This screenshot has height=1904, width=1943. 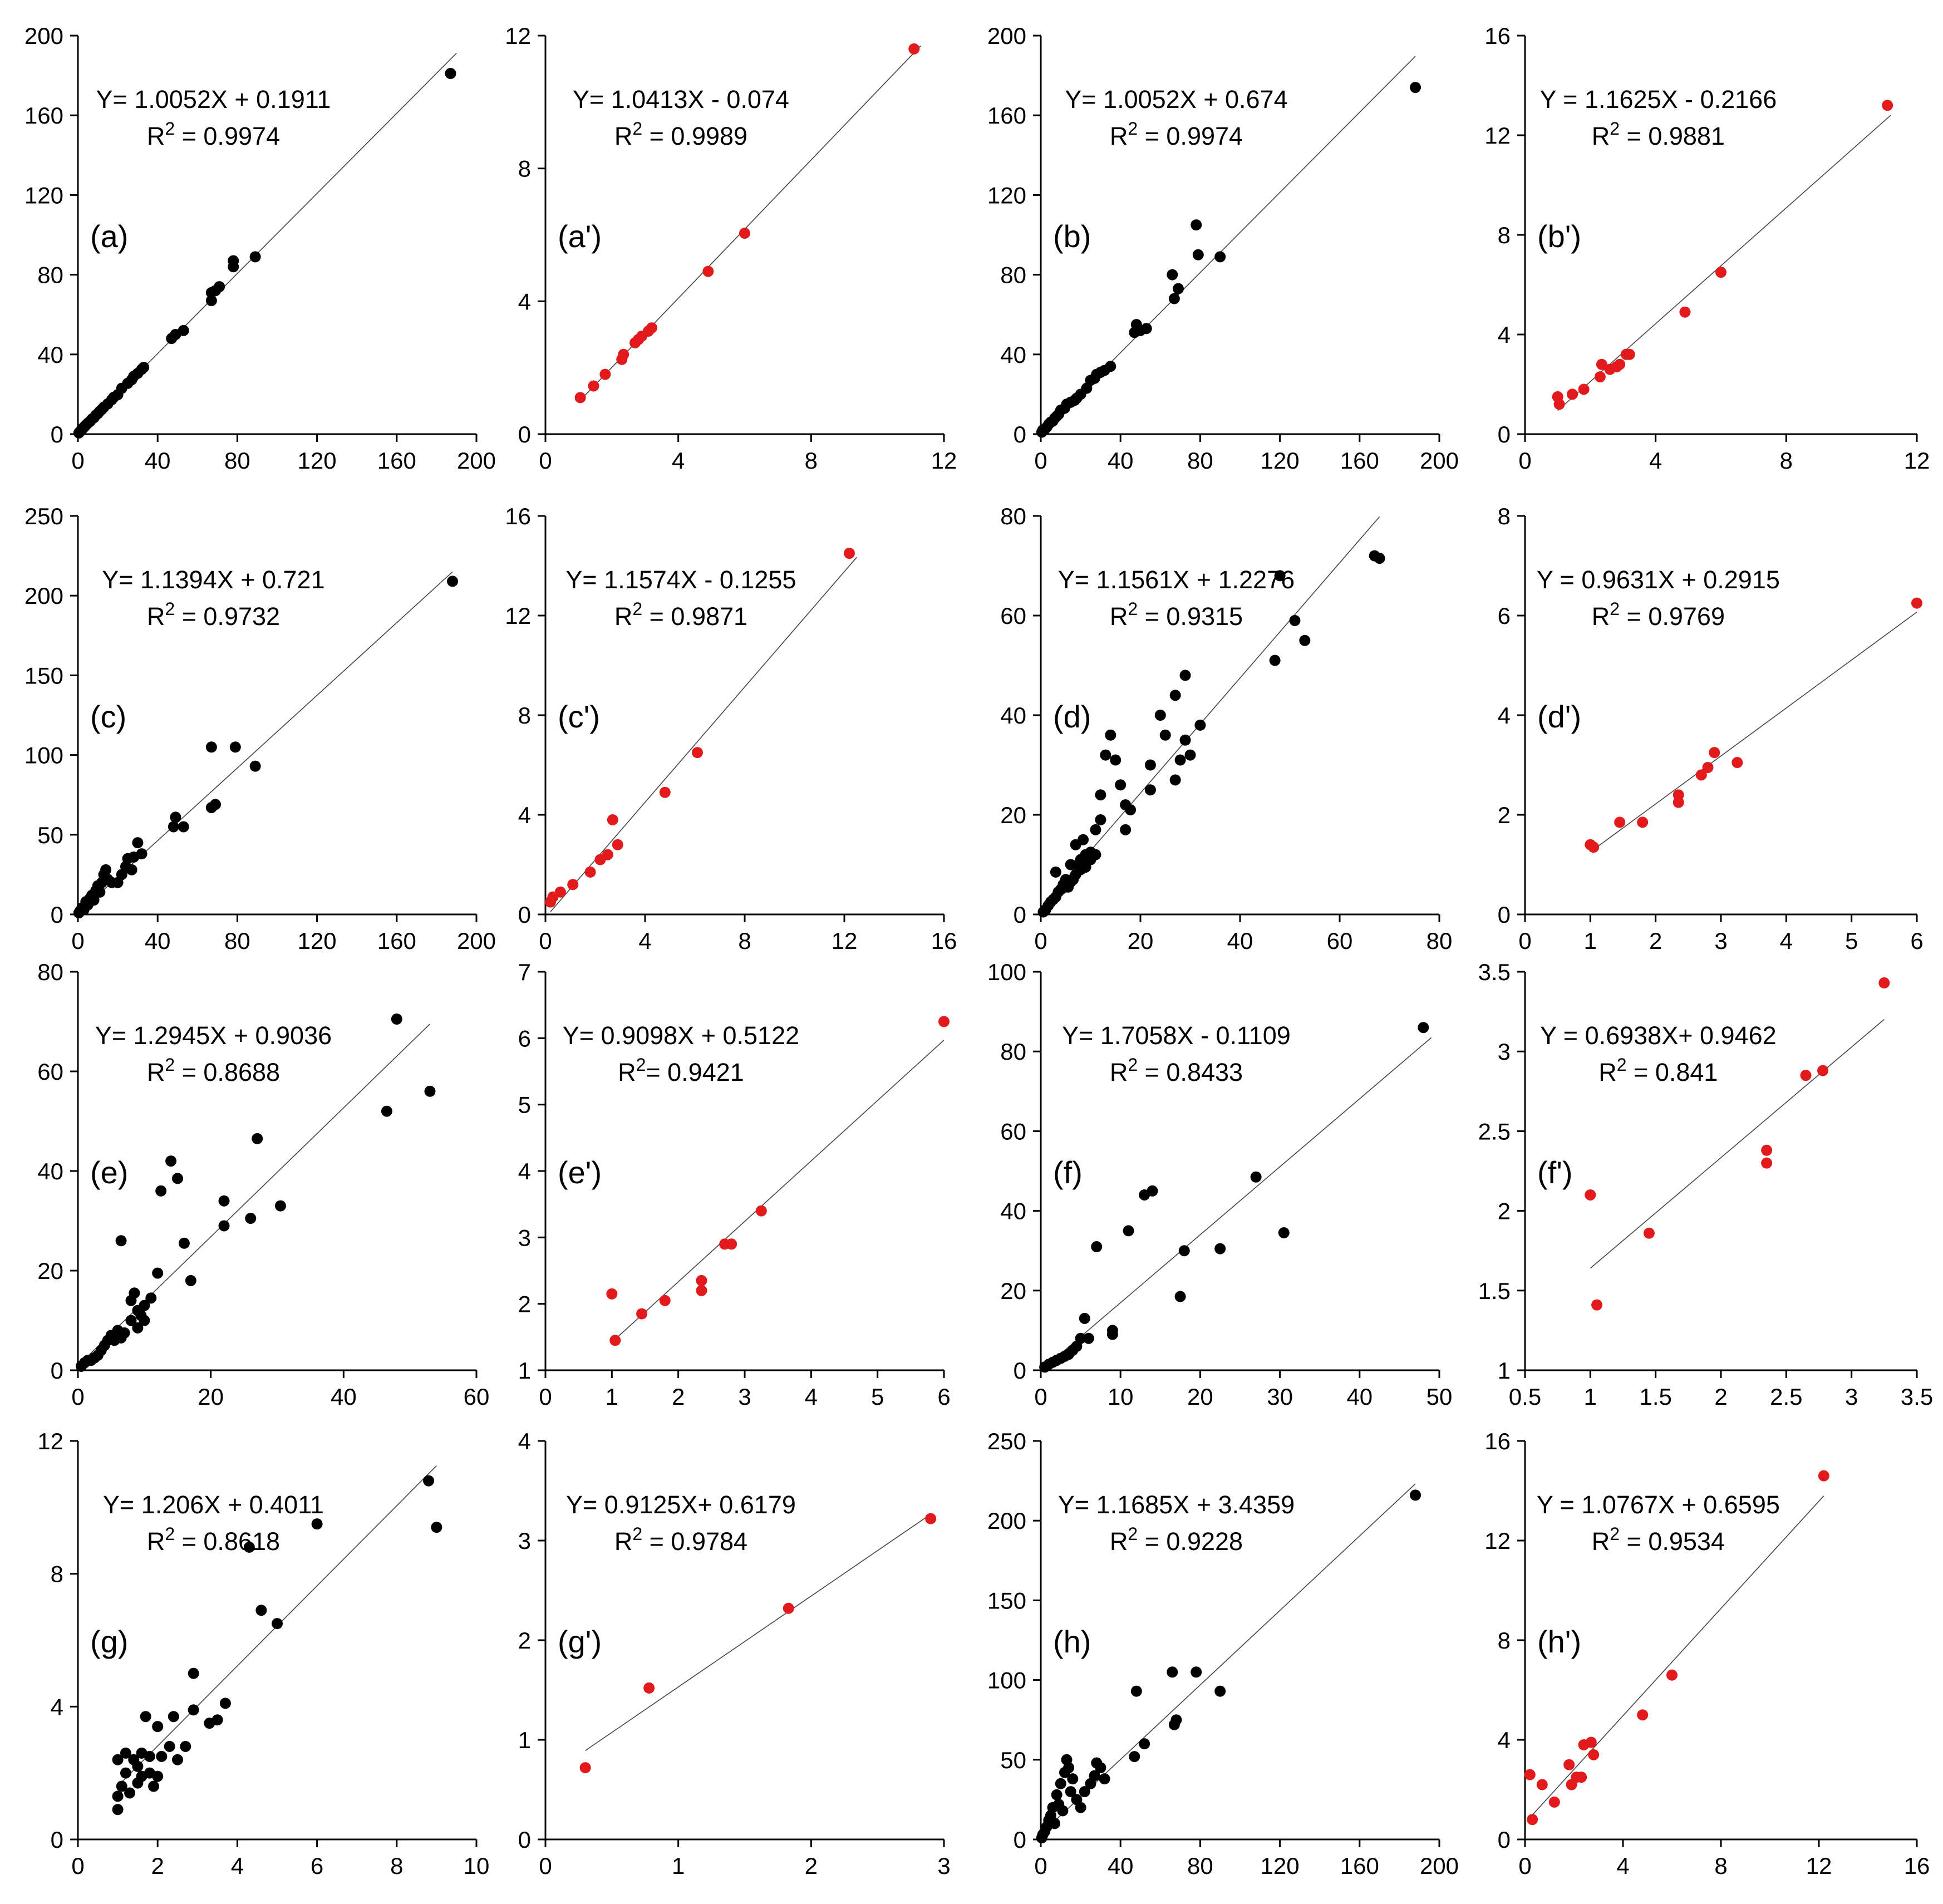 What do you see at coordinates (1006, 972) in the screenshot?
I see `y-tick-label: 100` at bounding box center [1006, 972].